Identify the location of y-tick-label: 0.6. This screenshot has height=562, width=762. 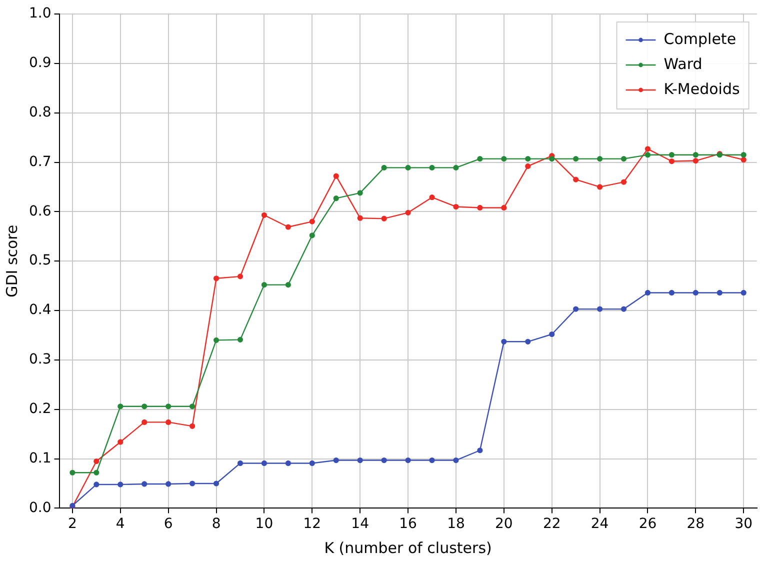
(40, 211).